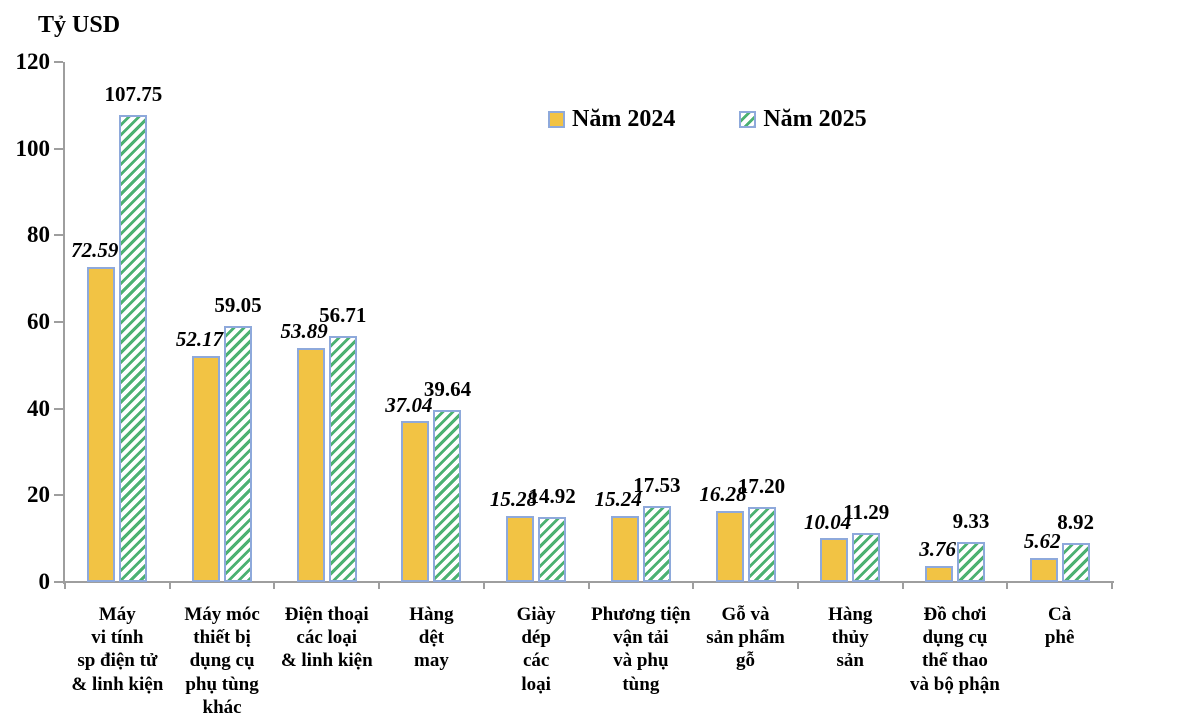 This screenshot has height=728, width=1200. Describe the element at coordinates (761, 486) in the screenshot. I see `value-label-nam-2025: 17.20` at that location.